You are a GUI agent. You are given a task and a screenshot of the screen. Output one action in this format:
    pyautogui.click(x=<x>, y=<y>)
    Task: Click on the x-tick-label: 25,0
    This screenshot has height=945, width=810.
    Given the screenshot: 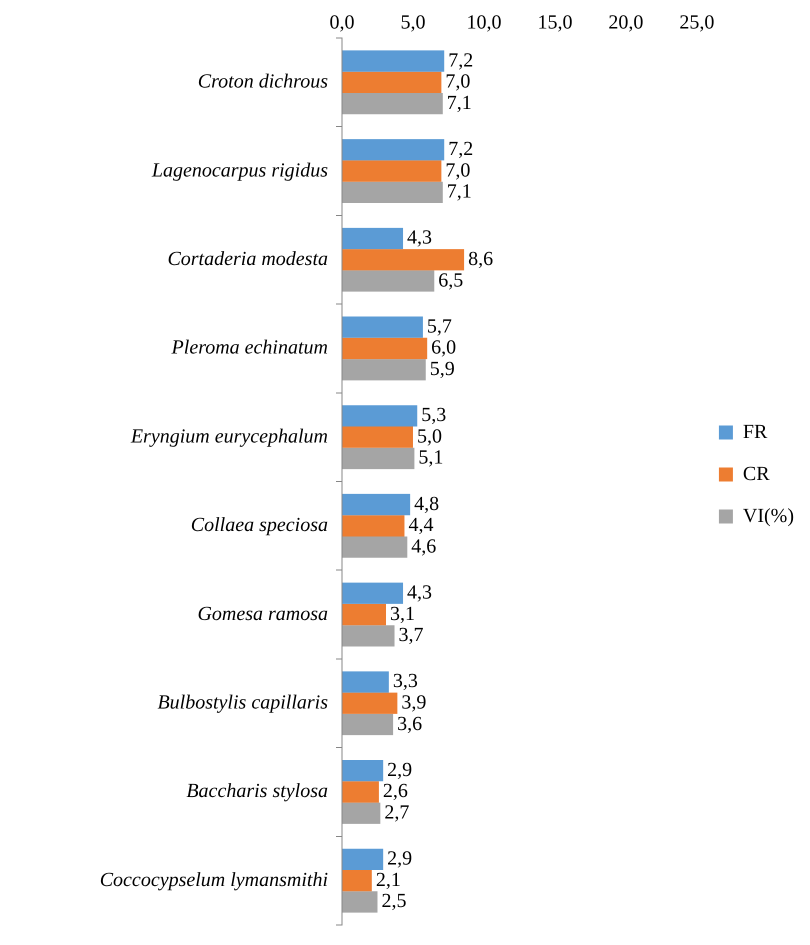 What is the action you would take?
    pyautogui.click(x=696, y=22)
    